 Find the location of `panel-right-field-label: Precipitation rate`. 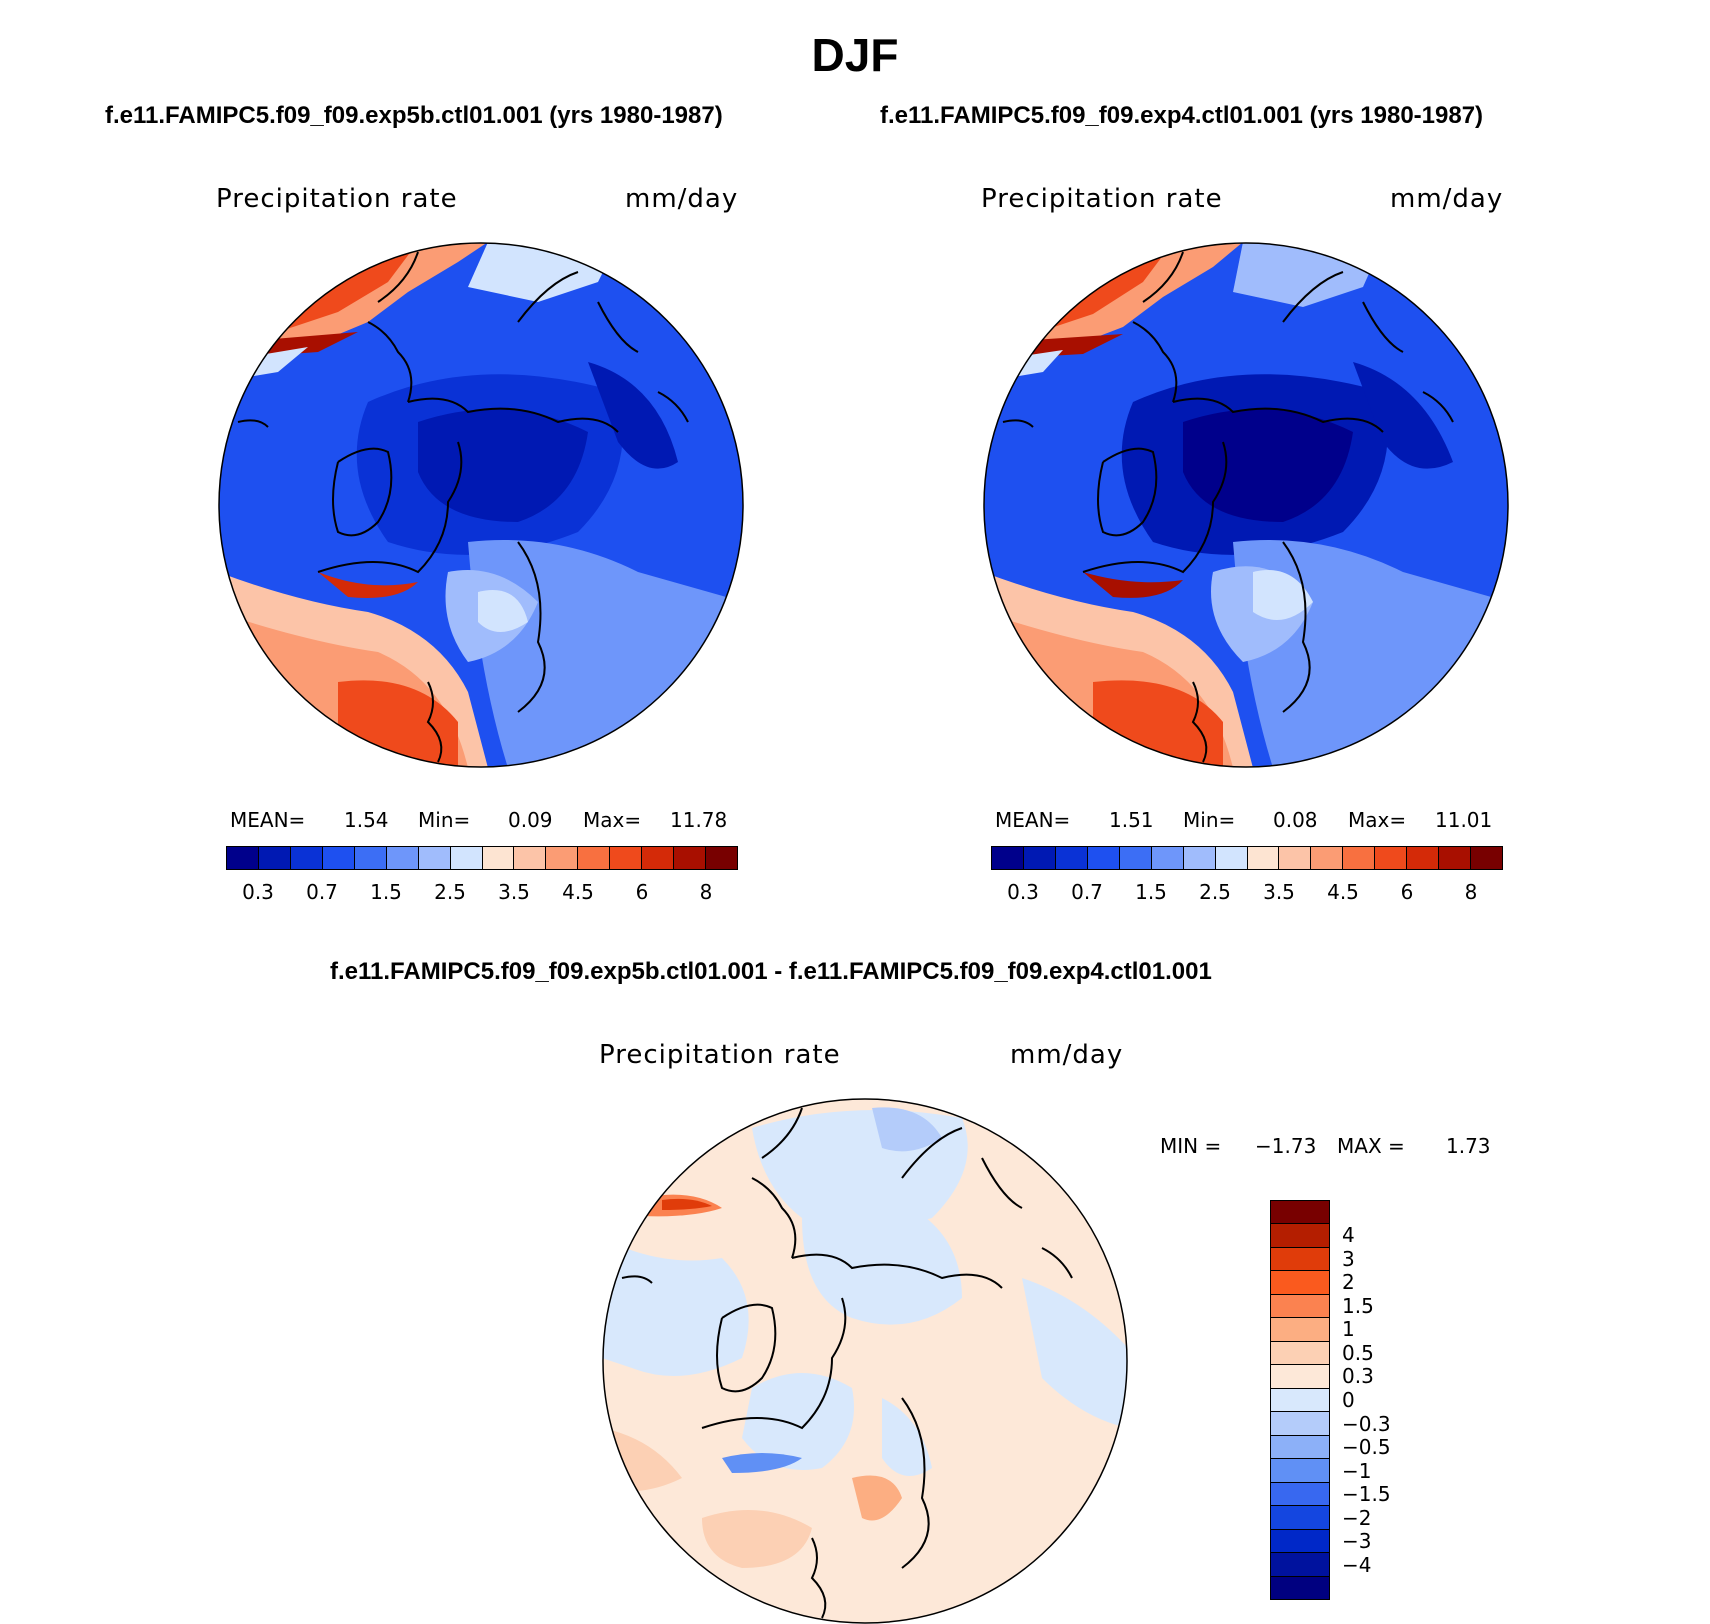

panel-right-field-label: Precipitation rate is located at coordinates (1102, 199).